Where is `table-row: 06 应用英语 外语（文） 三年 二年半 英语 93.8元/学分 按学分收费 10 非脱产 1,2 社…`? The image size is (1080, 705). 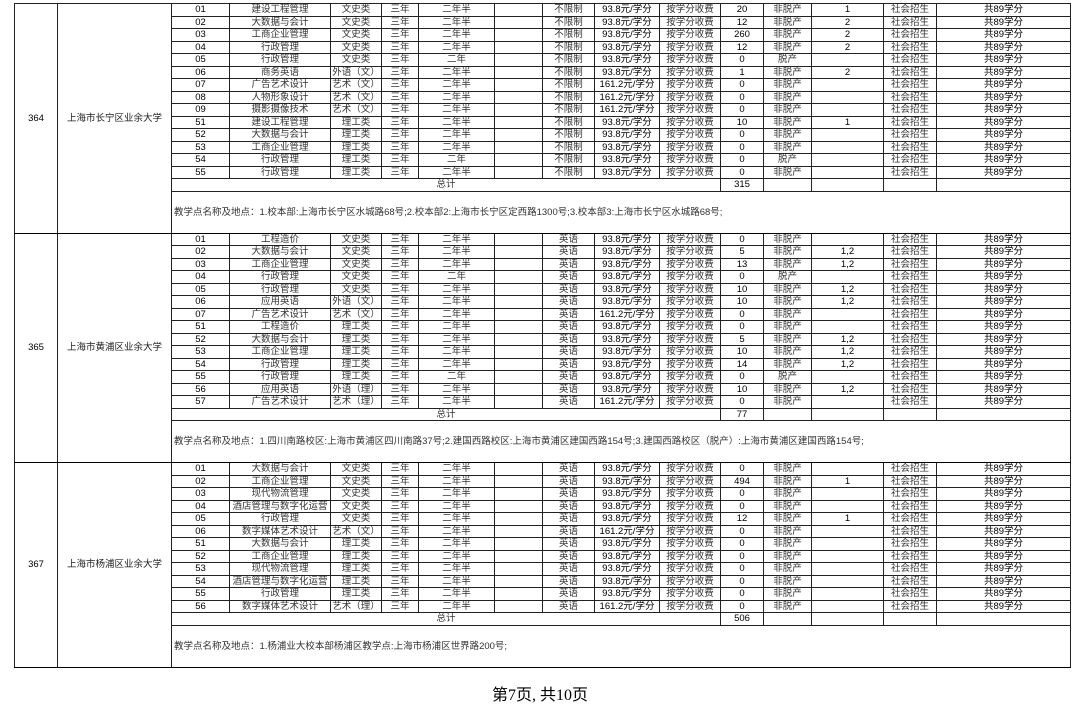 table-row: 06 应用英语 外语（文） 三年 二年半 英语 93.8元/学分 按学分收费 10 非脱产 1,2 社… is located at coordinates (543, 302).